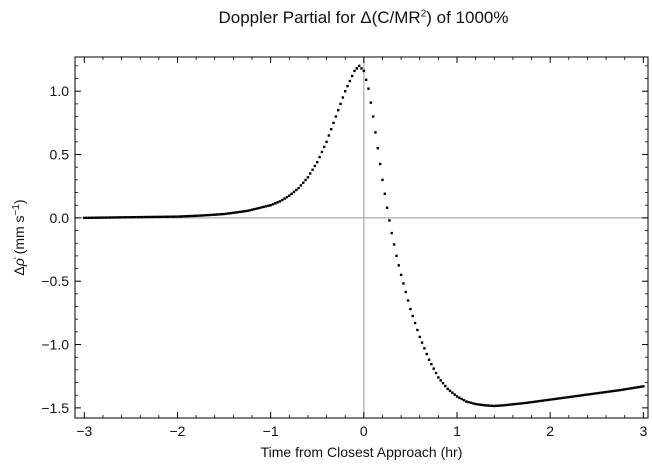 The height and width of the screenshot is (466, 652). Describe the element at coordinates (457, 431) in the screenshot. I see `x-tick-label: 1` at that location.